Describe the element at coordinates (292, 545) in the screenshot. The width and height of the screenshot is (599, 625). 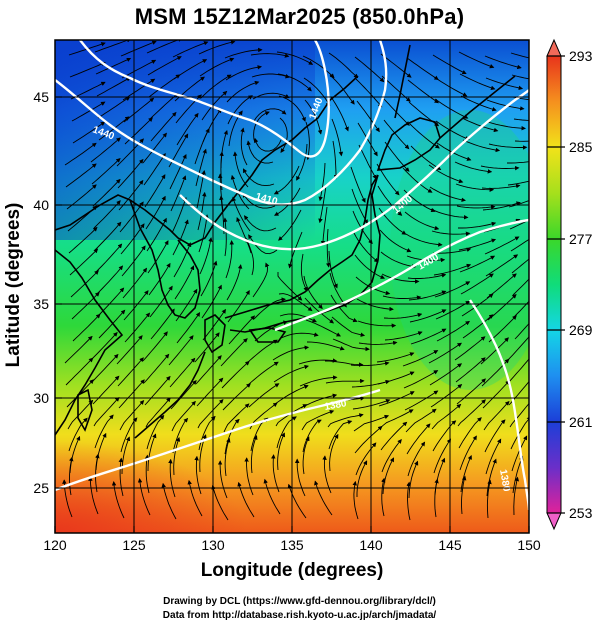
I see `x-tick-label: 135` at that location.